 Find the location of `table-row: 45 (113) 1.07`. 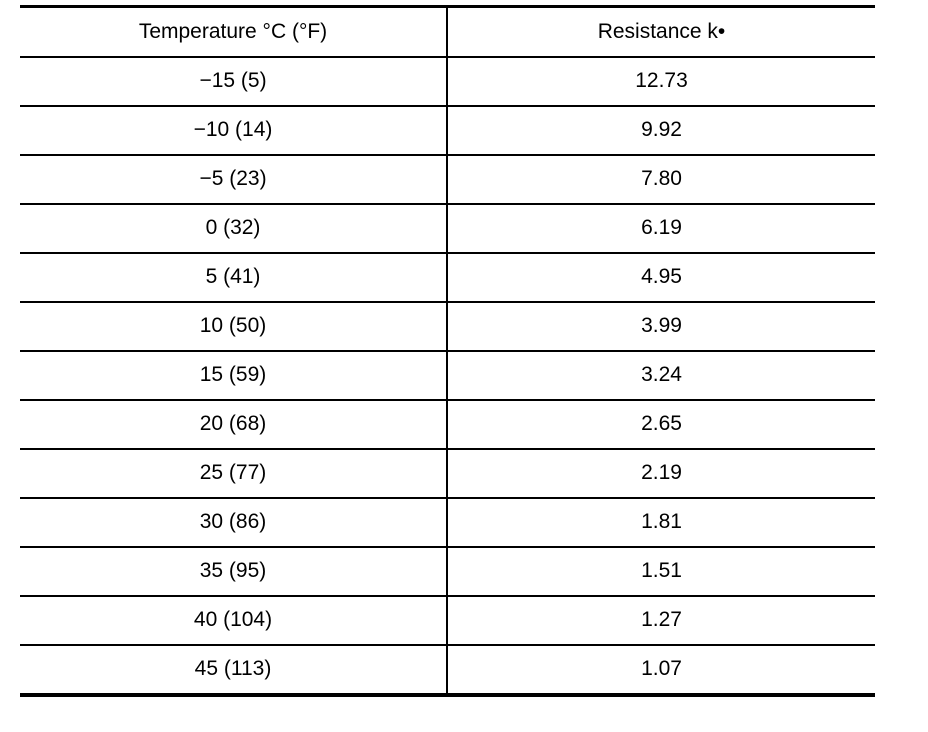

table-row: 45 (113) 1.07 is located at coordinates (447, 670).